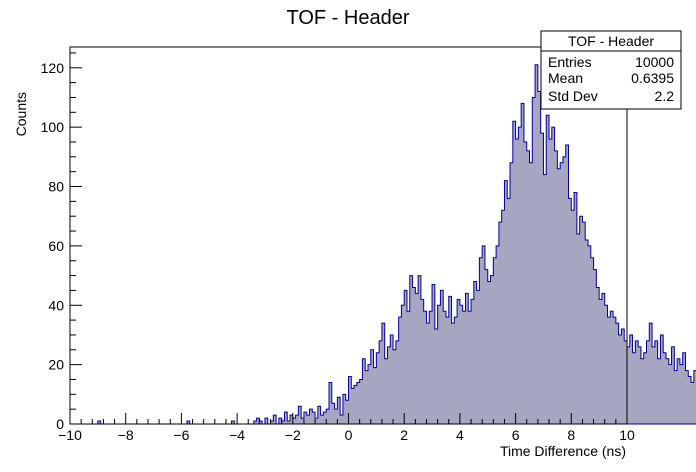  I want to click on y-tick-label: 0, so click(60, 424).